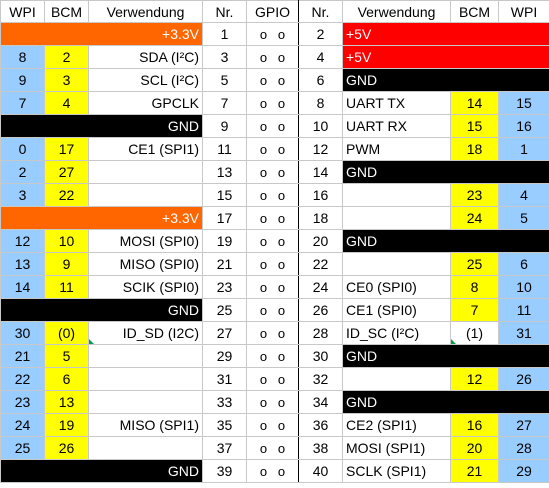  What do you see at coordinates (66, 241) in the screenshot?
I see `bcm-left: 10` at bounding box center [66, 241].